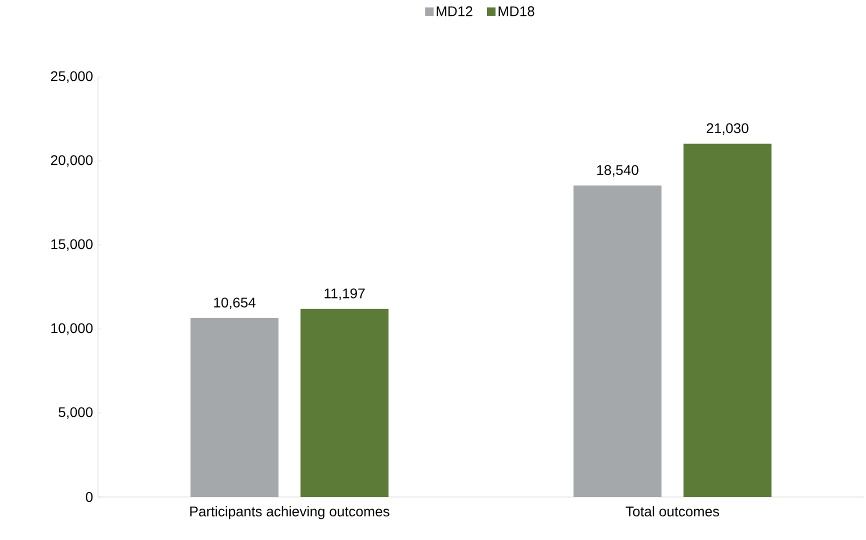 Image resolution: width=866 pixels, height=540 pixels. What do you see at coordinates (75, 413) in the screenshot?
I see `y-tick-label: 5,000` at bounding box center [75, 413].